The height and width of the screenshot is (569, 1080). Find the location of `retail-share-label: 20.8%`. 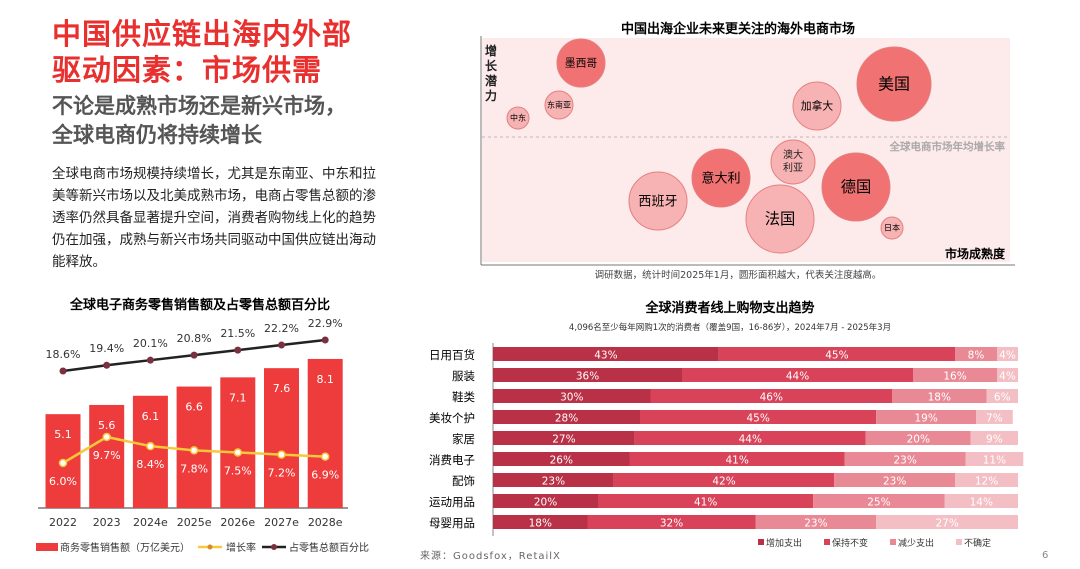

retail-share-label: 20.8% is located at coordinates (194, 338).